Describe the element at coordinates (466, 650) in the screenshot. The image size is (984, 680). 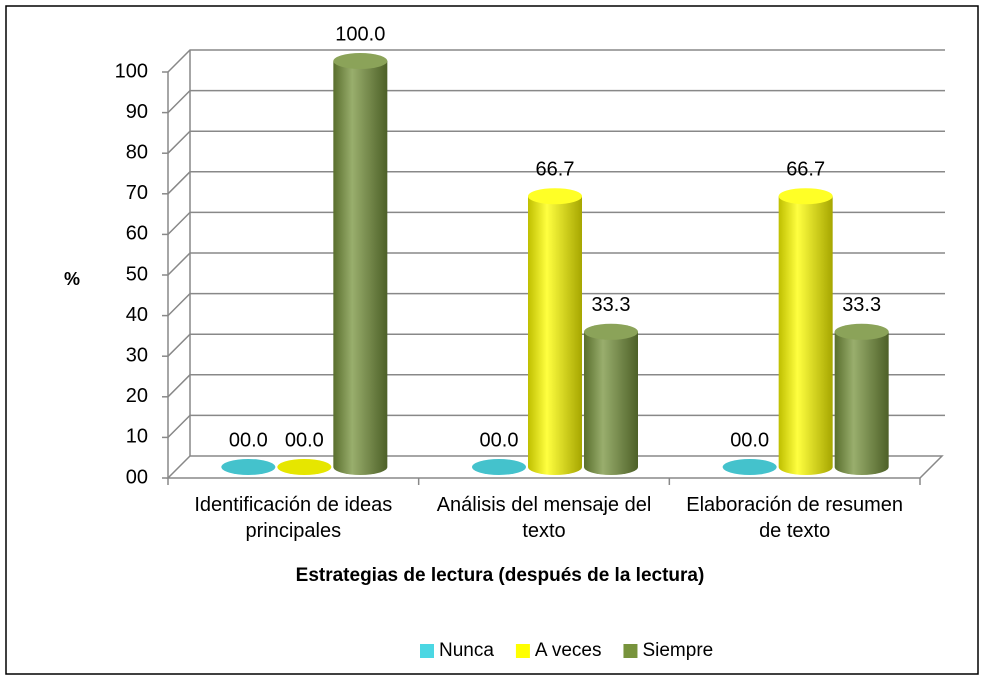
I see `legend-label: Nunca` at that location.